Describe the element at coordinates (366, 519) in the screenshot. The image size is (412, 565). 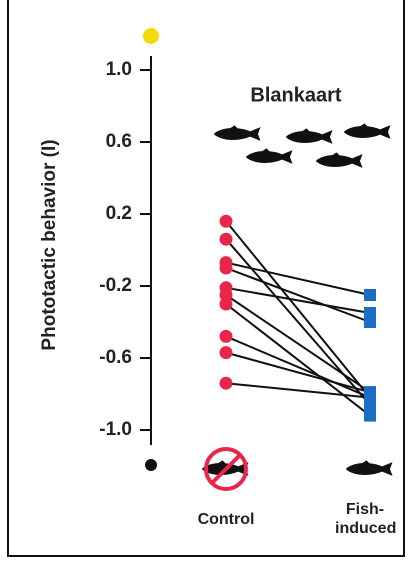
I see `category-label: Fish-induced` at that location.